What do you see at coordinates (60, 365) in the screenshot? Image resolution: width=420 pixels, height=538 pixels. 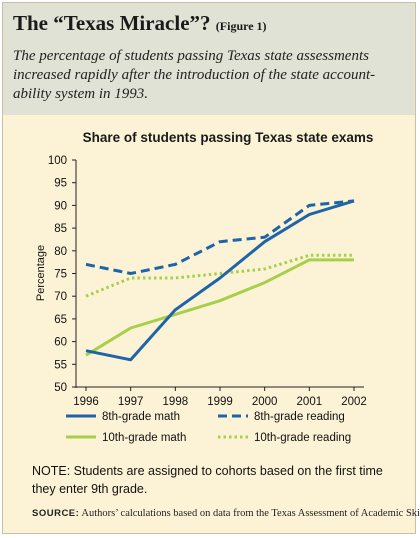 I see `y-tick-label: 55` at bounding box center [60, 365].